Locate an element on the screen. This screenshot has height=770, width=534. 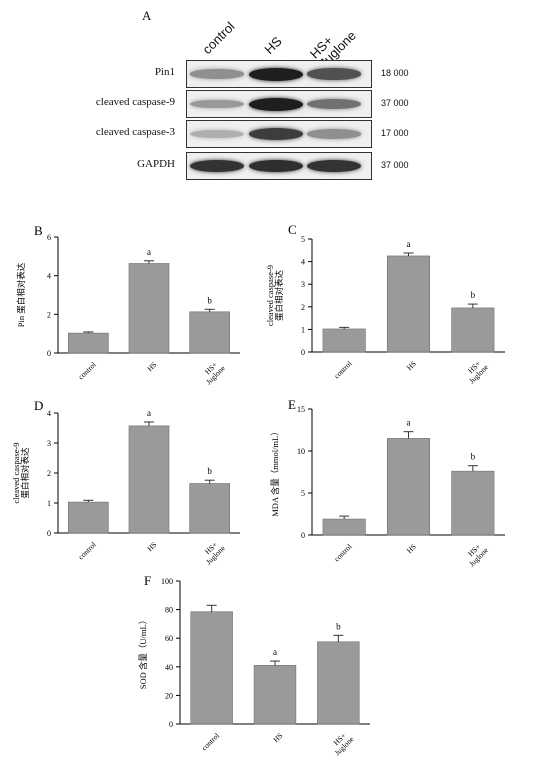
panel-letter: D is located at coordinates (38, 405).